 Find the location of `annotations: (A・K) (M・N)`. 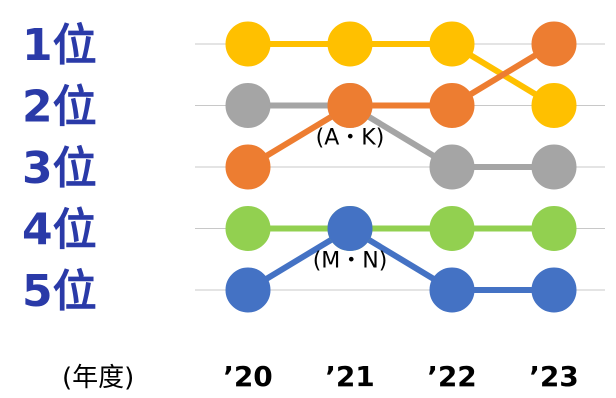

annotations: (A・K) (M・N) is located at coordinates (350, 199).